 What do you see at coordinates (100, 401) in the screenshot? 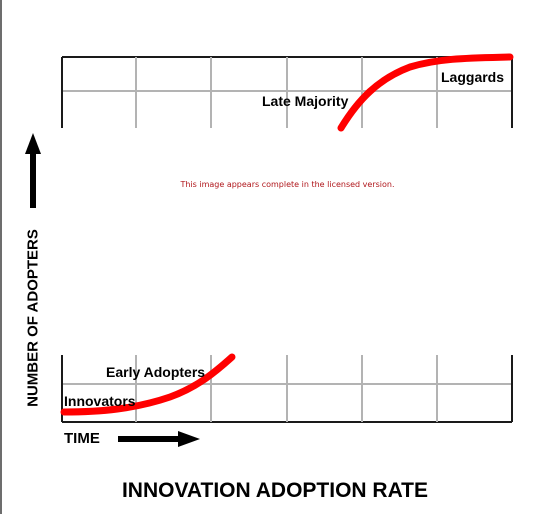
I see `label-innovators: Innovators` at bounding box center [100, 401].